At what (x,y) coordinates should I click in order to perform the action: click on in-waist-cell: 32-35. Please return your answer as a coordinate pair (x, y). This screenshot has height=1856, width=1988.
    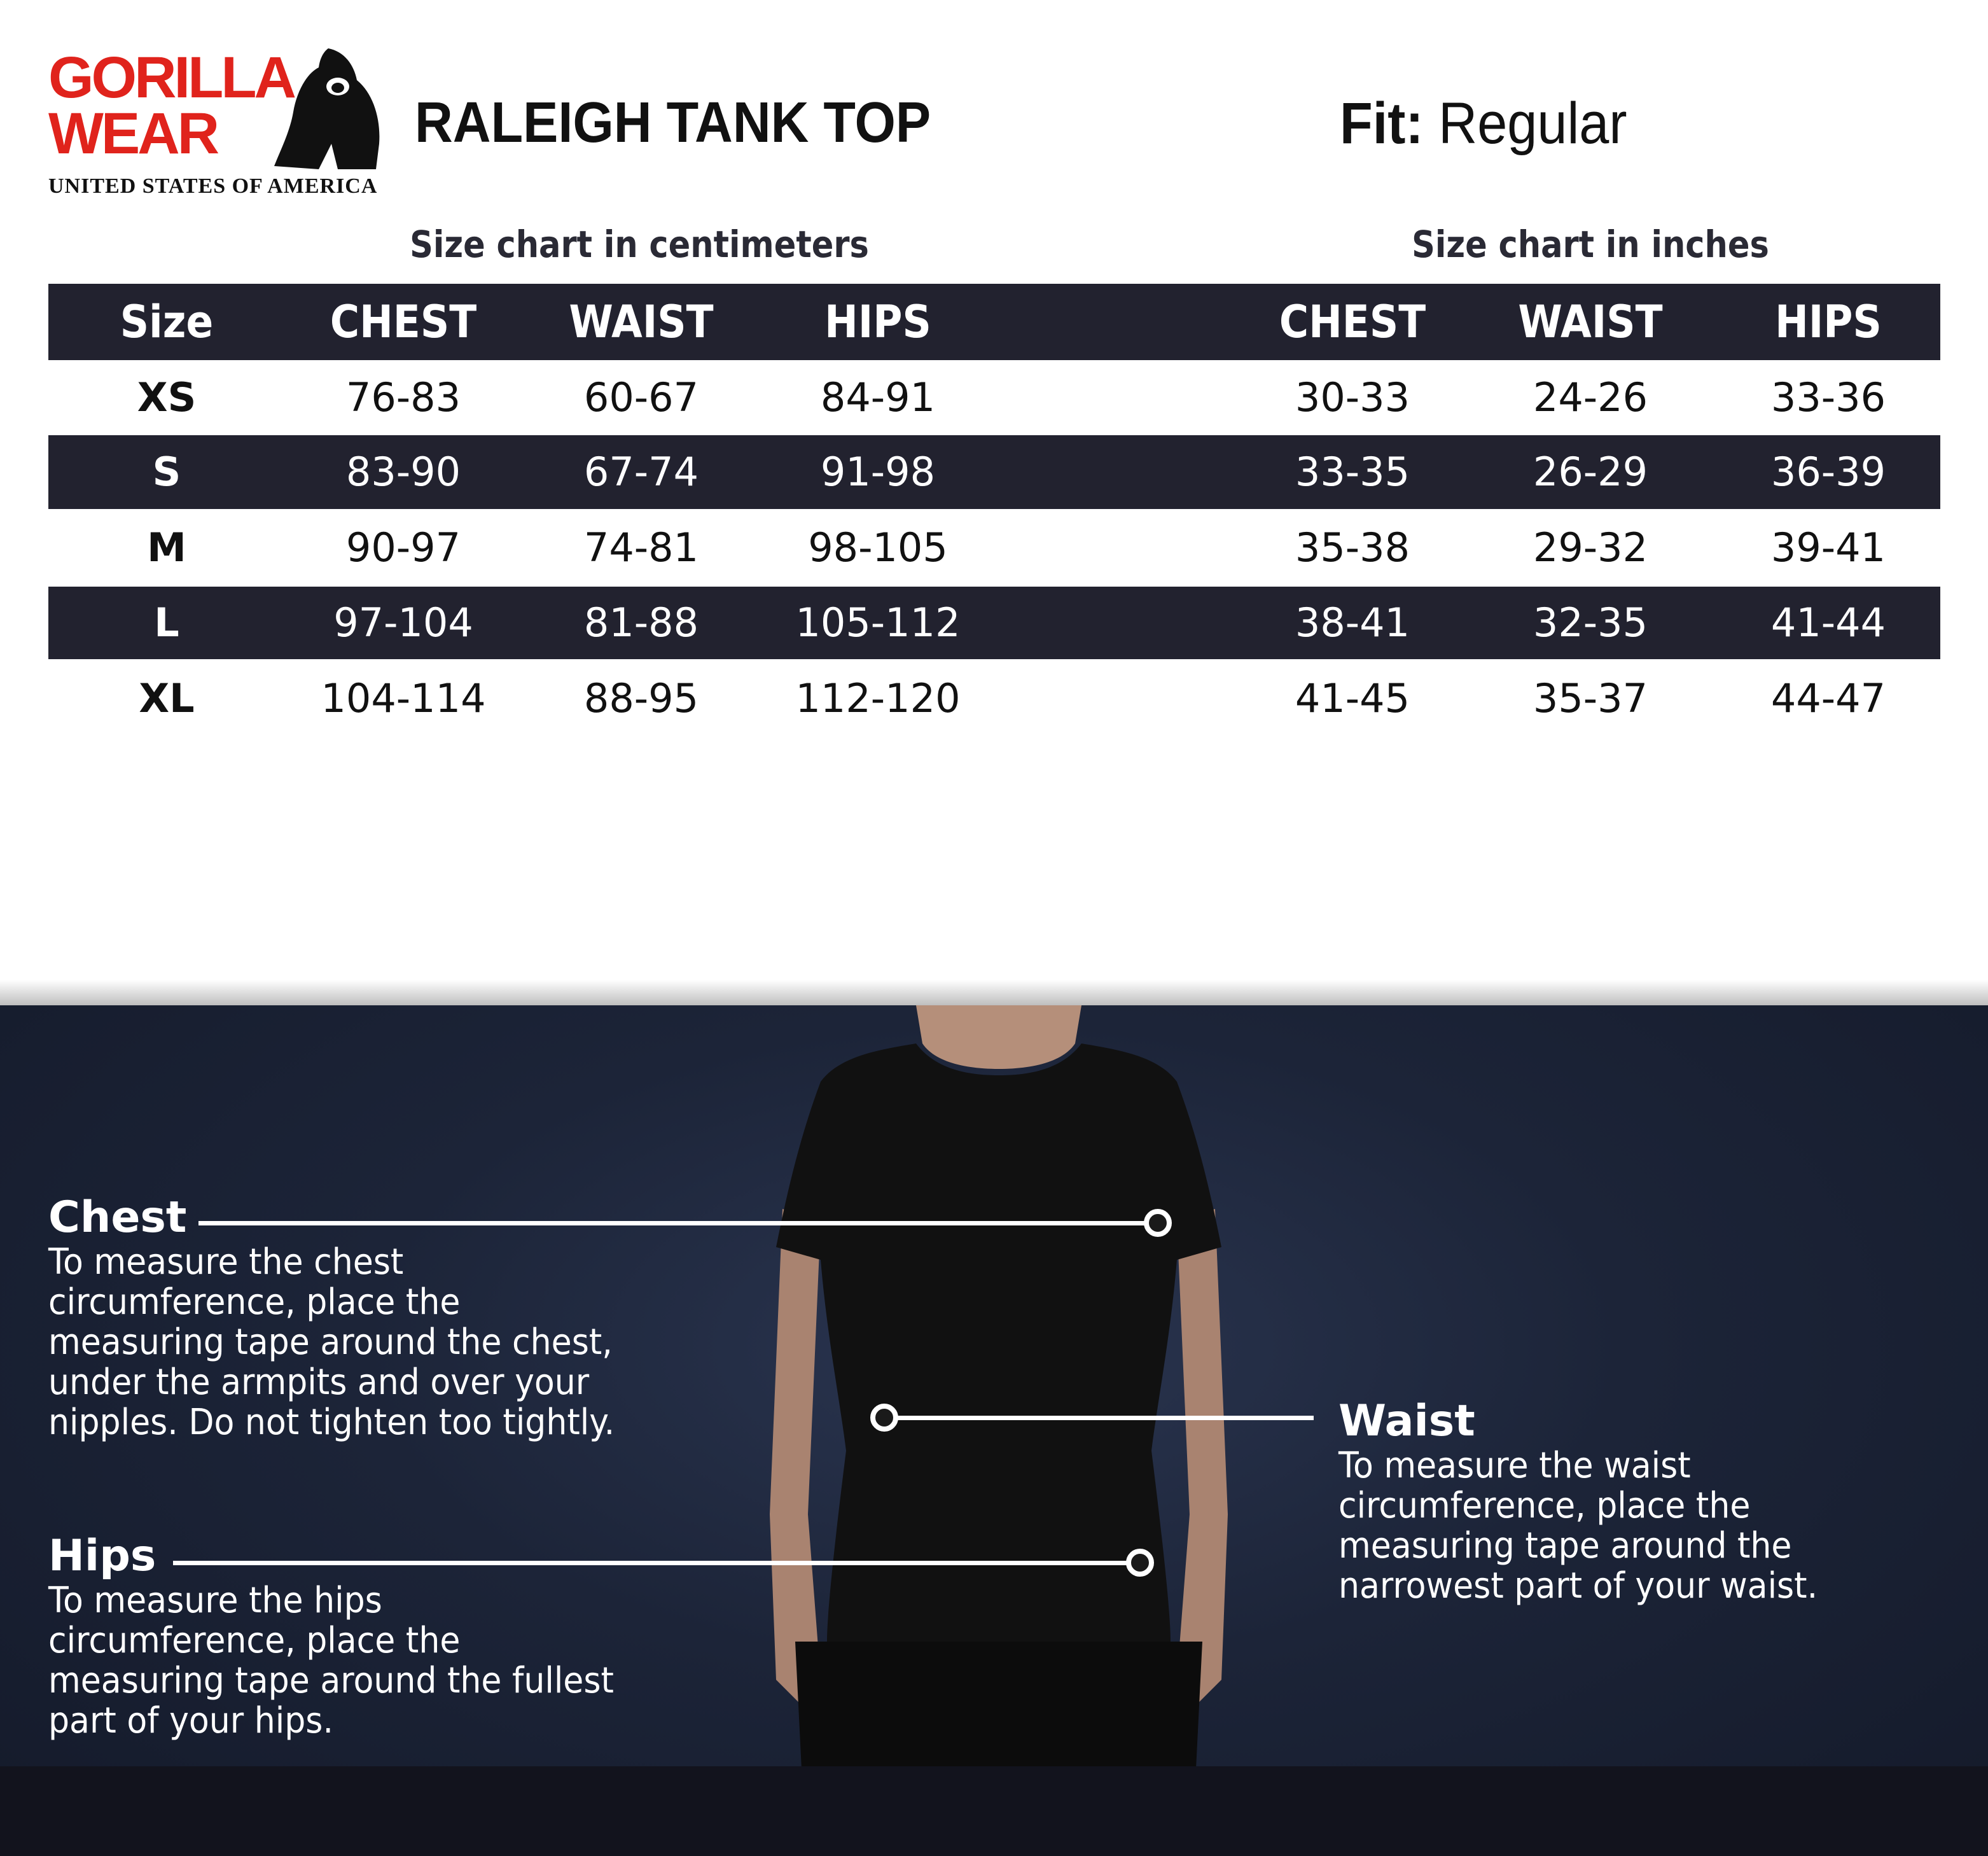
    Looking at the image, I should click on (1590, 622).